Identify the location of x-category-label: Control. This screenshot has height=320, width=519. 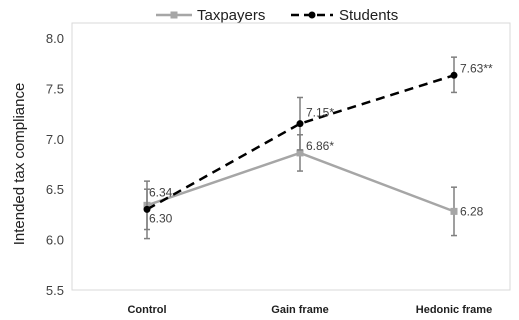
(146, 310).